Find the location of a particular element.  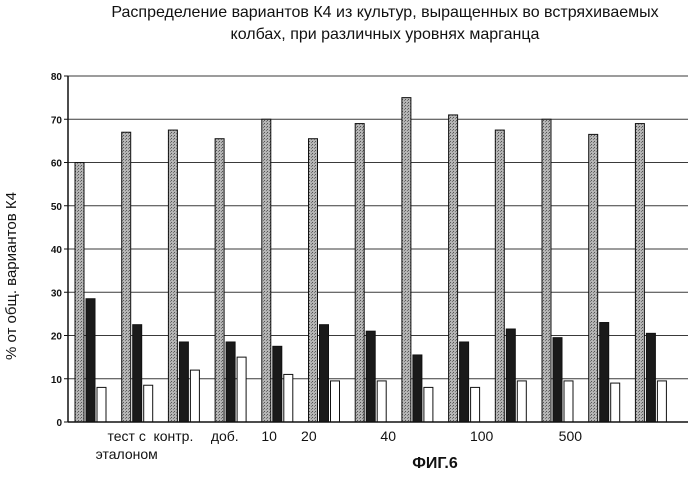

y-axis-ticks: 0 10 20 30 40 50 60 70 80 is located at coordinates (59, 250).